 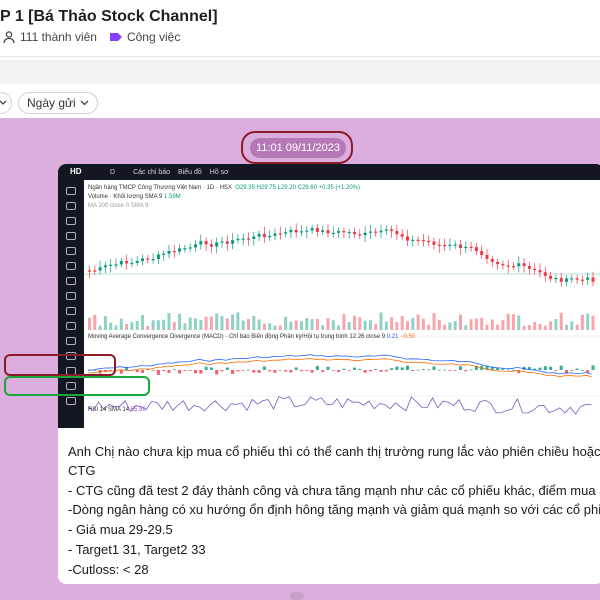 What do you see at coordinates (408, 337) in the screenshot?
I see `macd-value-2: −0.50` at bounding box center [408, 337].